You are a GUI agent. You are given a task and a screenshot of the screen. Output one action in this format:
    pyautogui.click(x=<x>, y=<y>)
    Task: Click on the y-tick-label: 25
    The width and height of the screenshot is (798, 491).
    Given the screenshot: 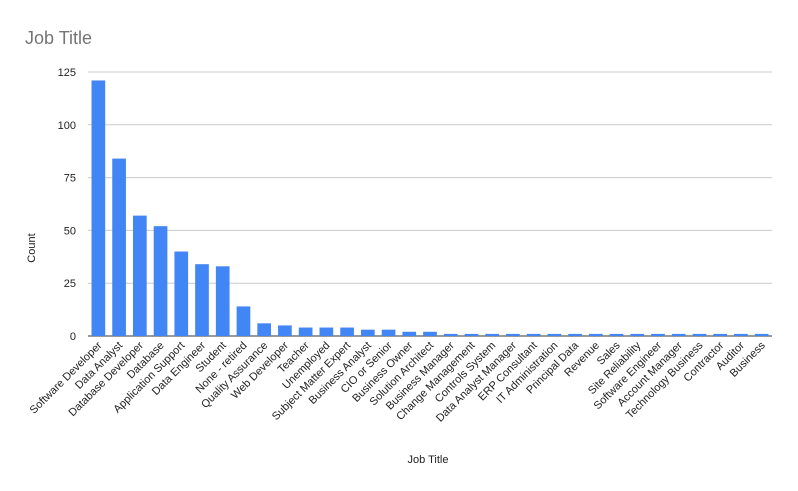 What is the action you would take?
    pyautogui.click(x=70, y=284)
    